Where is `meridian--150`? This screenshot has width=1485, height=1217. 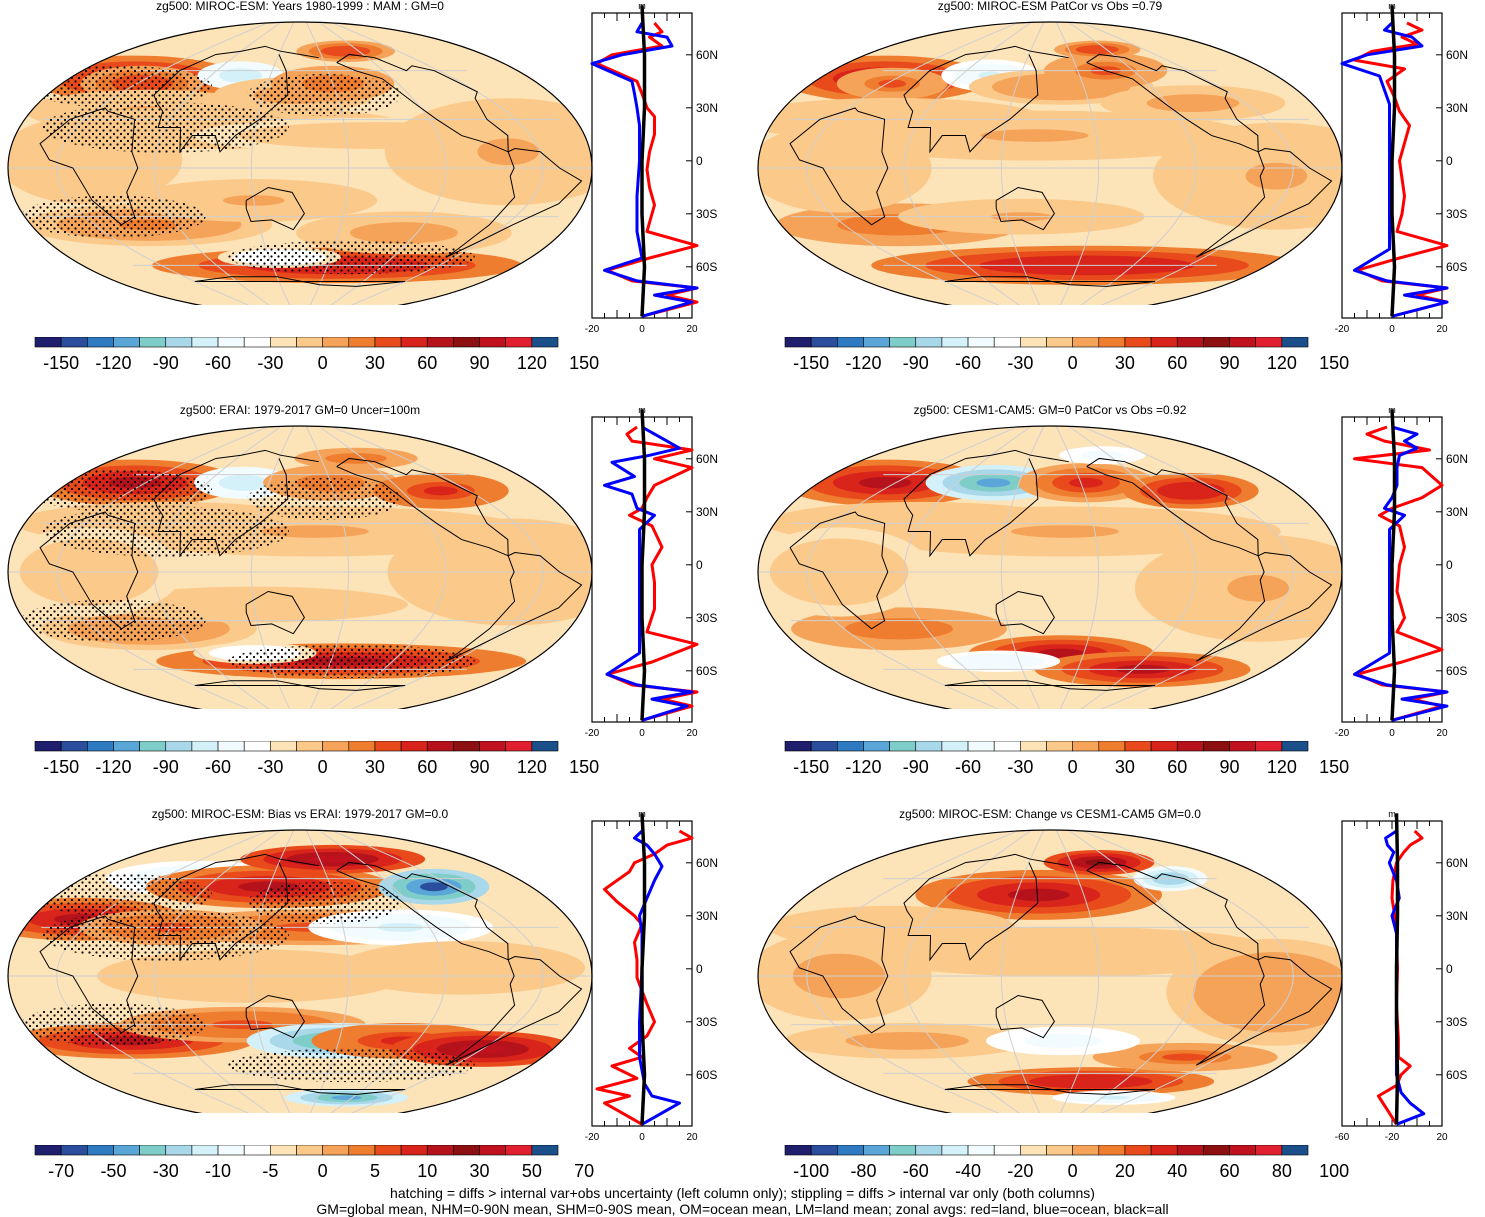 meridian--150 is located at coordinates (913, 567).